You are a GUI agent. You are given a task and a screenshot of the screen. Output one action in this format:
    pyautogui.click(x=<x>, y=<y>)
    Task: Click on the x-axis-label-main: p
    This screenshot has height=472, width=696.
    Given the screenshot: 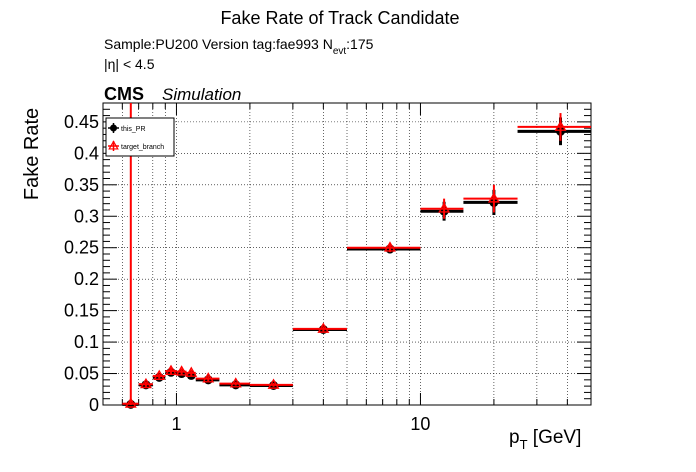 What is the action you would take?
    pyautogui.click(x=514, y=437)
    